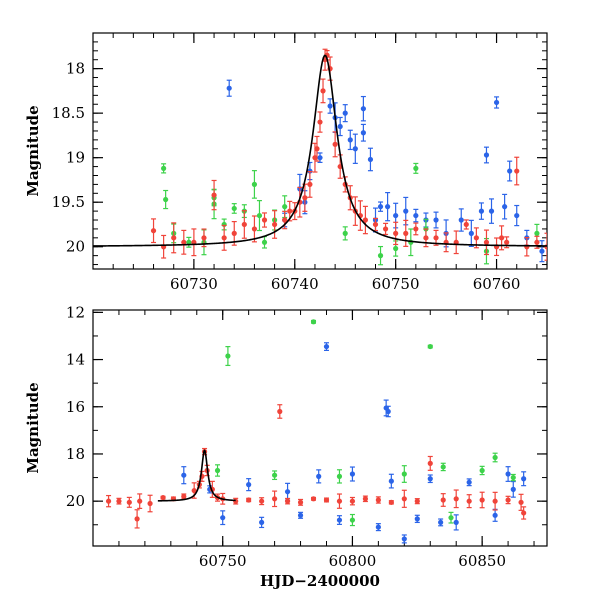 Image resolution: width=600 pixels, height=600 pixels. Describe the element at coordinates (295, 284) in the screenshot. I see `x-tick-label: 60740` at that location.